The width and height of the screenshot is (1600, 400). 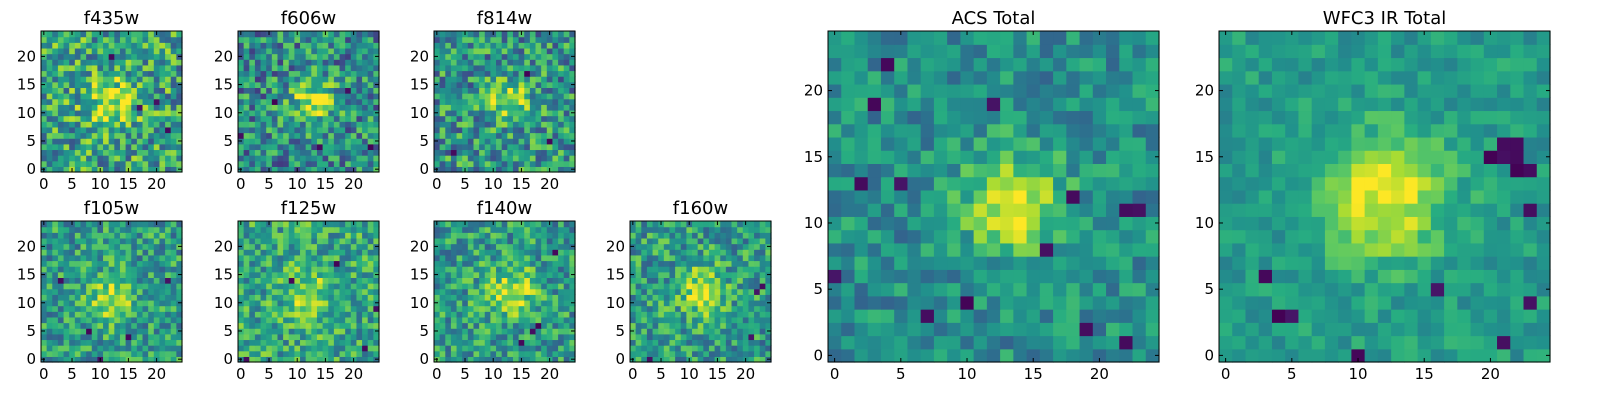 What do you see at coordinates (31, 331) in the screenshot?
I see `y-tick-label: 5` at bounding box center [31, 331].